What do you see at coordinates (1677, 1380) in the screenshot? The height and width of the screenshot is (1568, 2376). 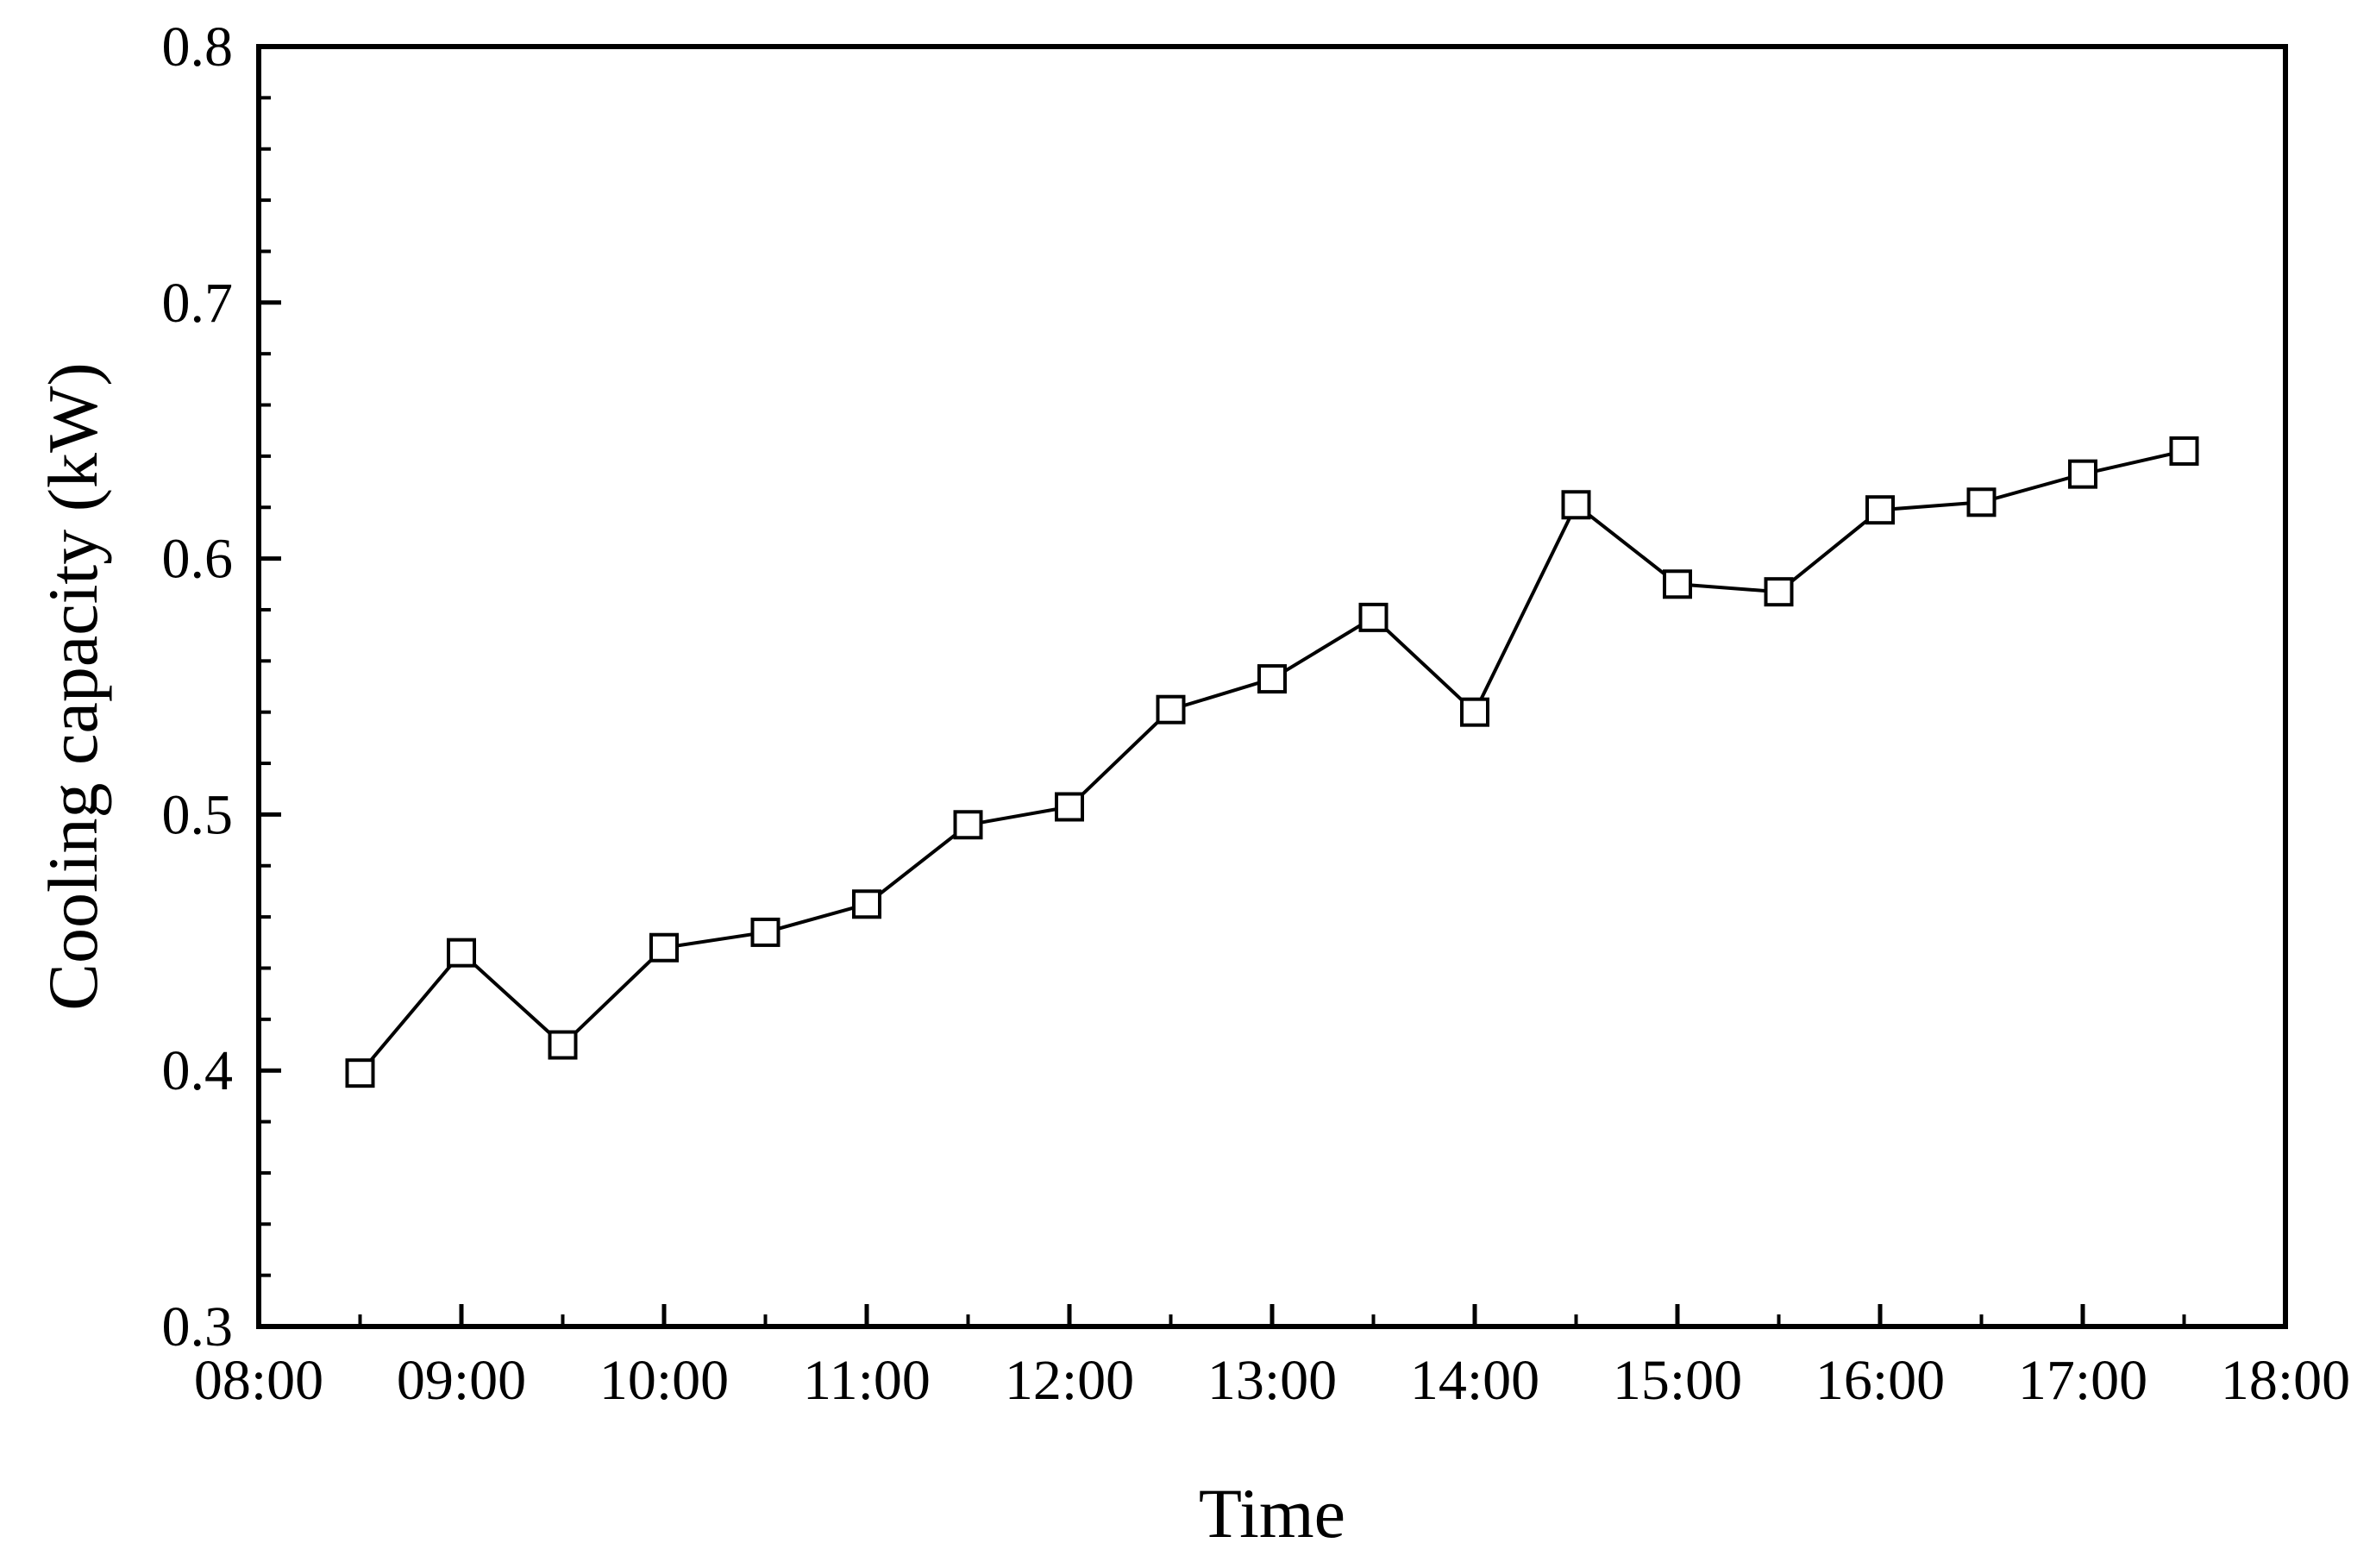 I see `x-tick-label: 15:00` at bounding box center [1677, 1380].